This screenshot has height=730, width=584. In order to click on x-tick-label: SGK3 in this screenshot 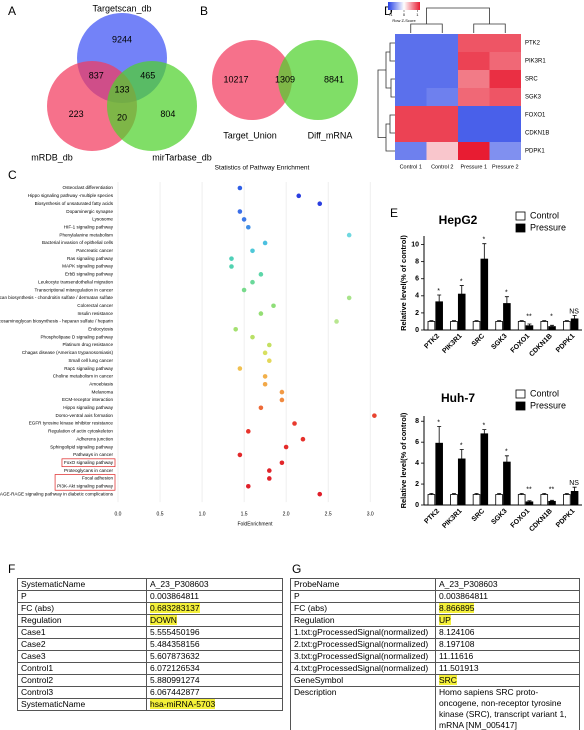, I will do `click(499, 517)`.